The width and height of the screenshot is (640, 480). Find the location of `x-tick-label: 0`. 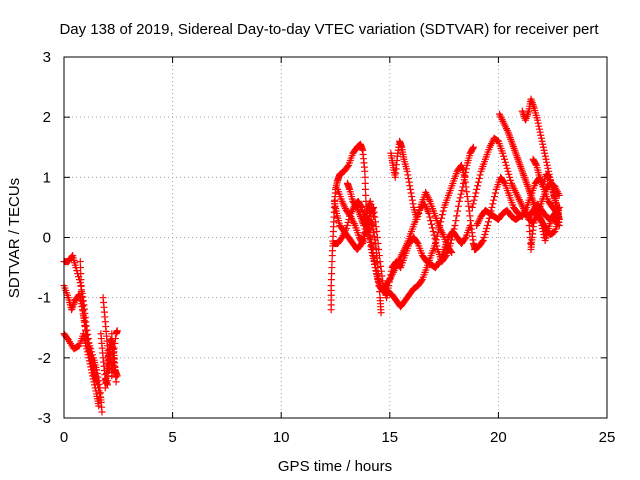

x-tick-label: 0 is located at coordinates (64, 437).